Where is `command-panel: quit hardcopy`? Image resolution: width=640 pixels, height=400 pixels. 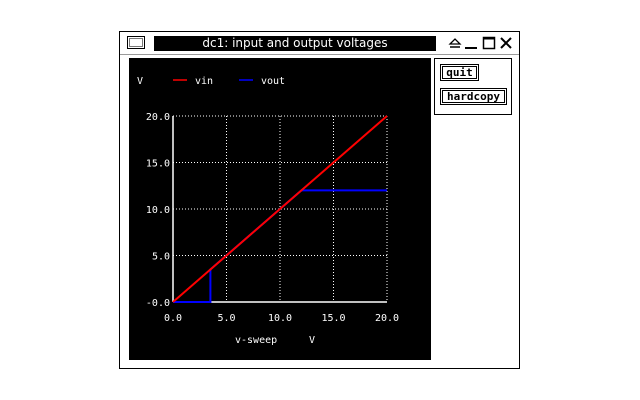 command-panel: quit hardcopy is located at coordinates (473, 86).